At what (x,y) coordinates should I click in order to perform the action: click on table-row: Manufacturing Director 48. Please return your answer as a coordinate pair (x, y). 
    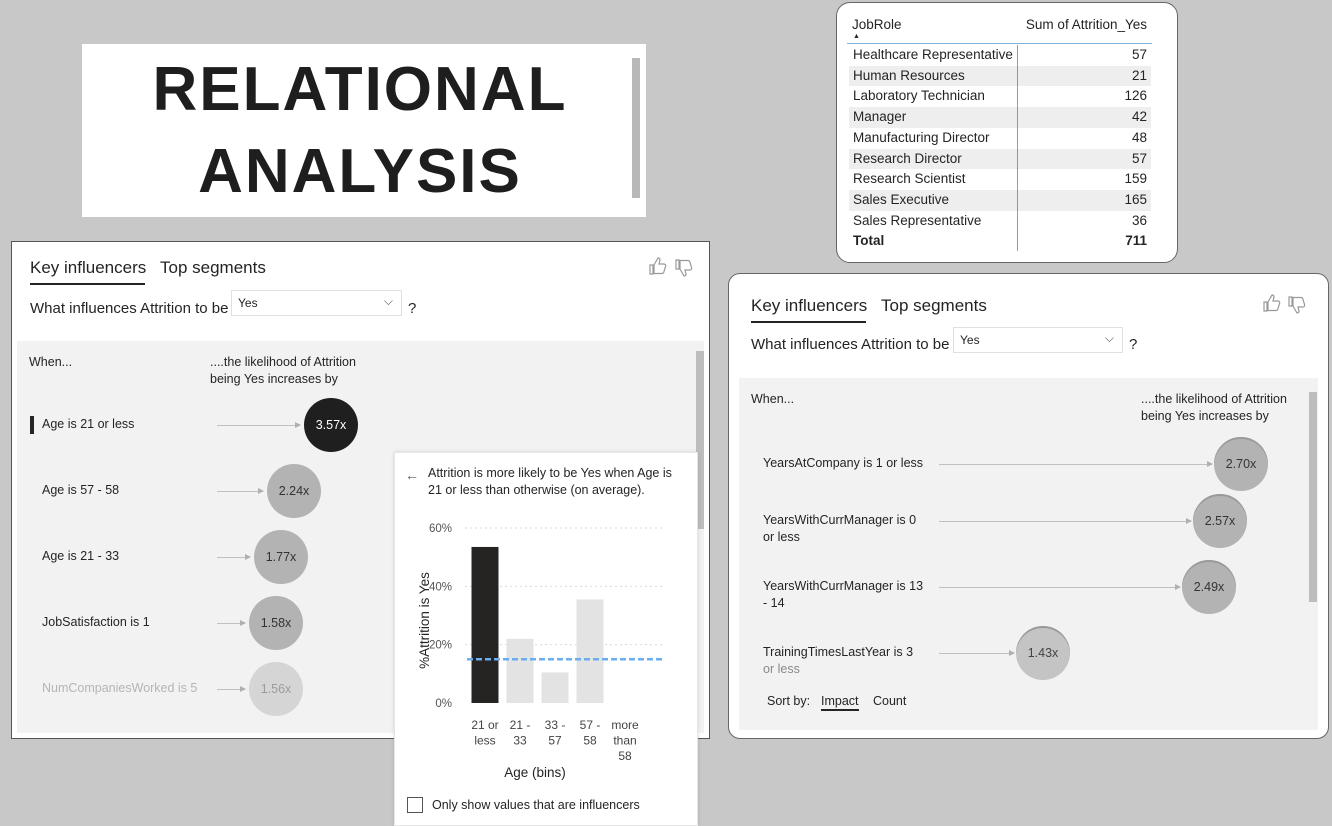
    Looking at the image, I should click on (1000, 138).